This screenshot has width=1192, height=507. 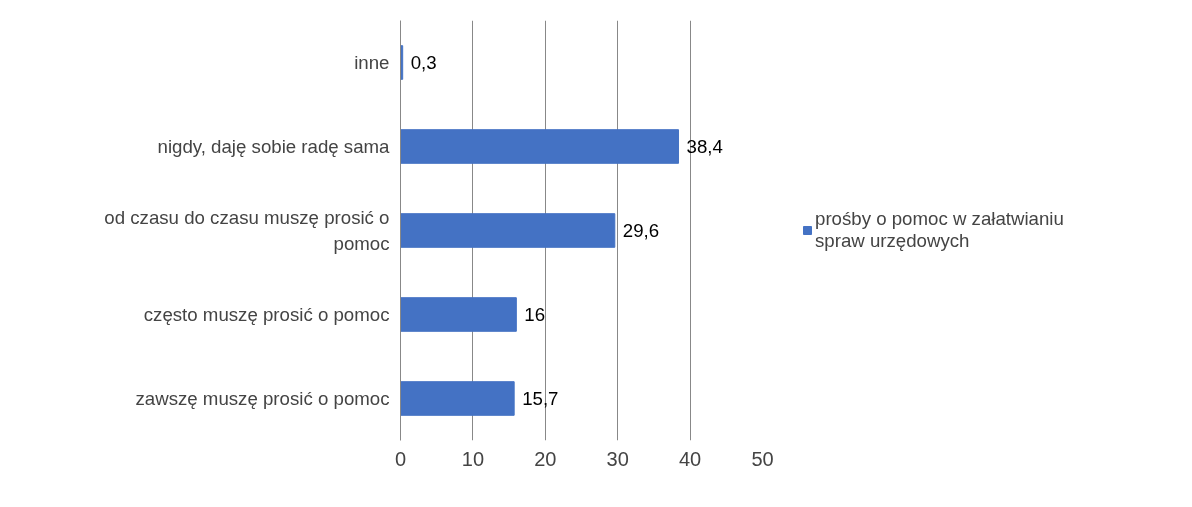 I want to click on y-tick-label: nigdy, daję sobie radę sama, so click(x=274, y=146).